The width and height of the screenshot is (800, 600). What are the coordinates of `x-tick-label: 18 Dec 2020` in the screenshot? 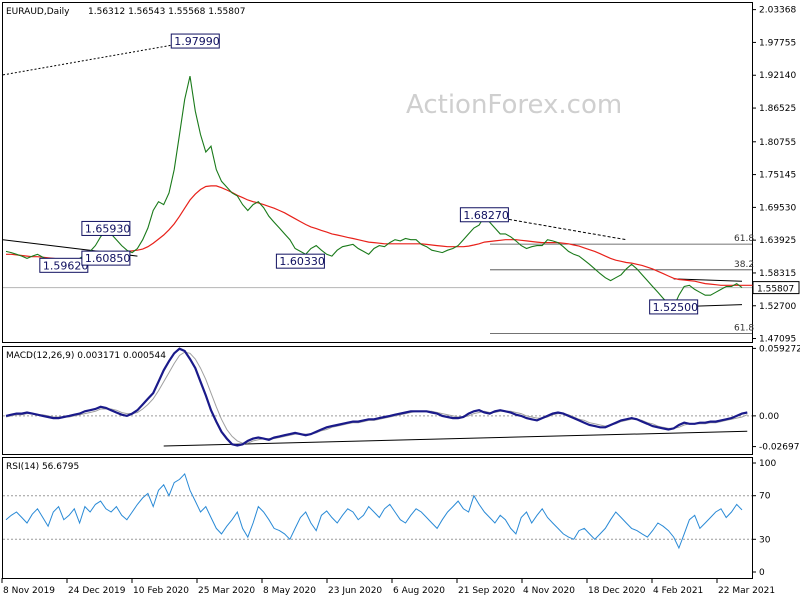 It's located at (617, 591).